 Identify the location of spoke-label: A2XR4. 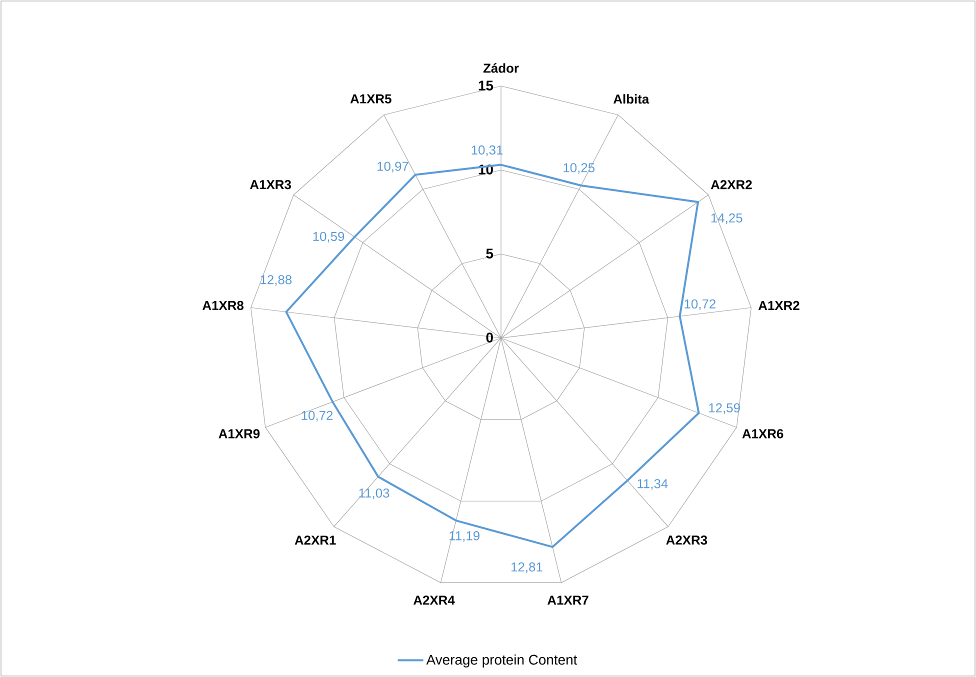
(434, 600).